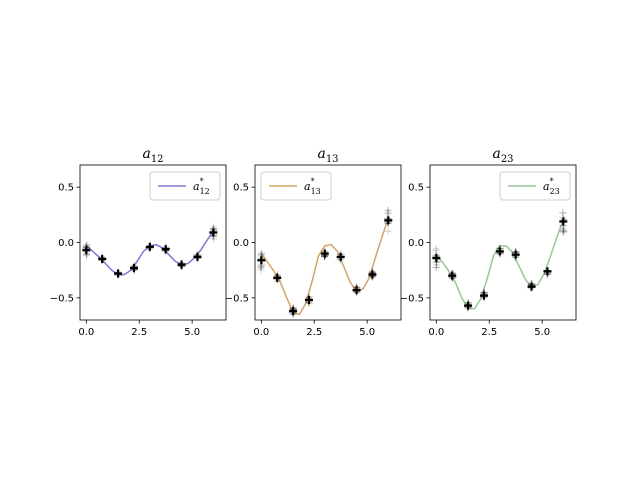 The image size is (640, 480). What do you see at coordinates (535, 186) in the screenshot?
I see `legend: a* 23` at bounding box center [535, 186].